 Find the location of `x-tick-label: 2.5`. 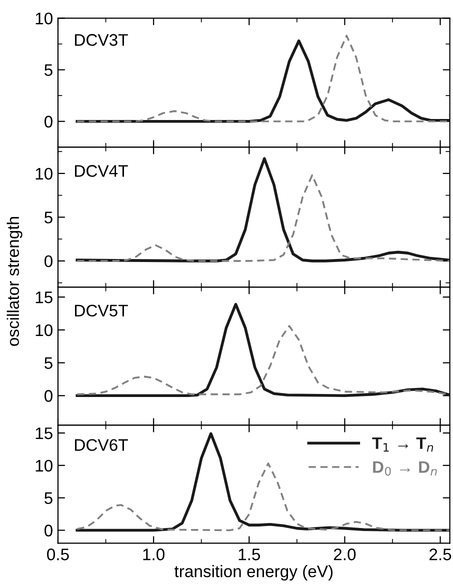

x-tick-label: 2.5 is located at coordinates (441, 554).